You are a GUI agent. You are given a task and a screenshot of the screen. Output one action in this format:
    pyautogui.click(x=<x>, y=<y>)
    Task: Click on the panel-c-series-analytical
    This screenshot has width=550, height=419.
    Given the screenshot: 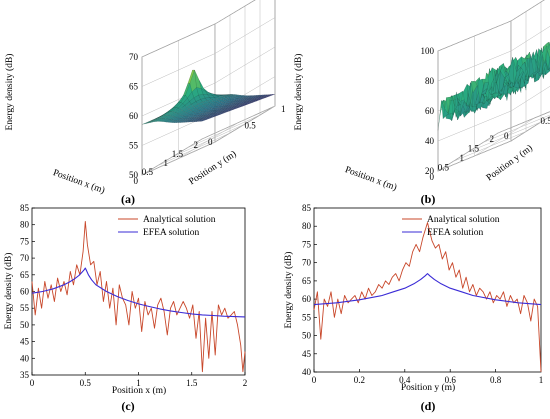 What is the action you would take?
    pyautogui.click(x=138, y=296)
    